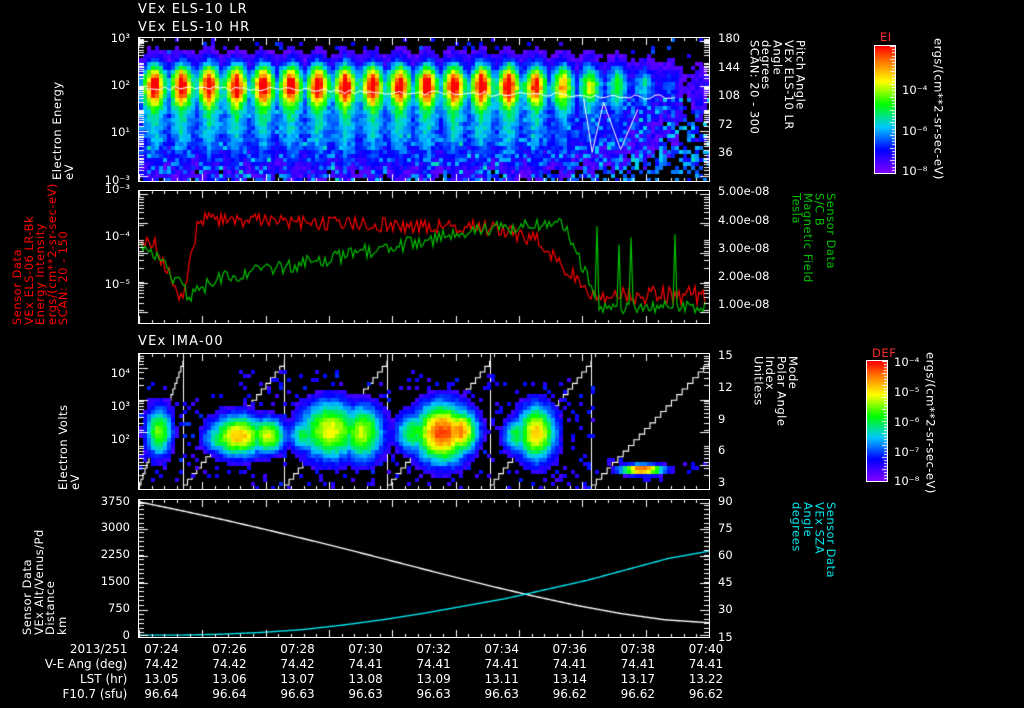  I want to click on table-cell: 07:38, so click(638, 649).